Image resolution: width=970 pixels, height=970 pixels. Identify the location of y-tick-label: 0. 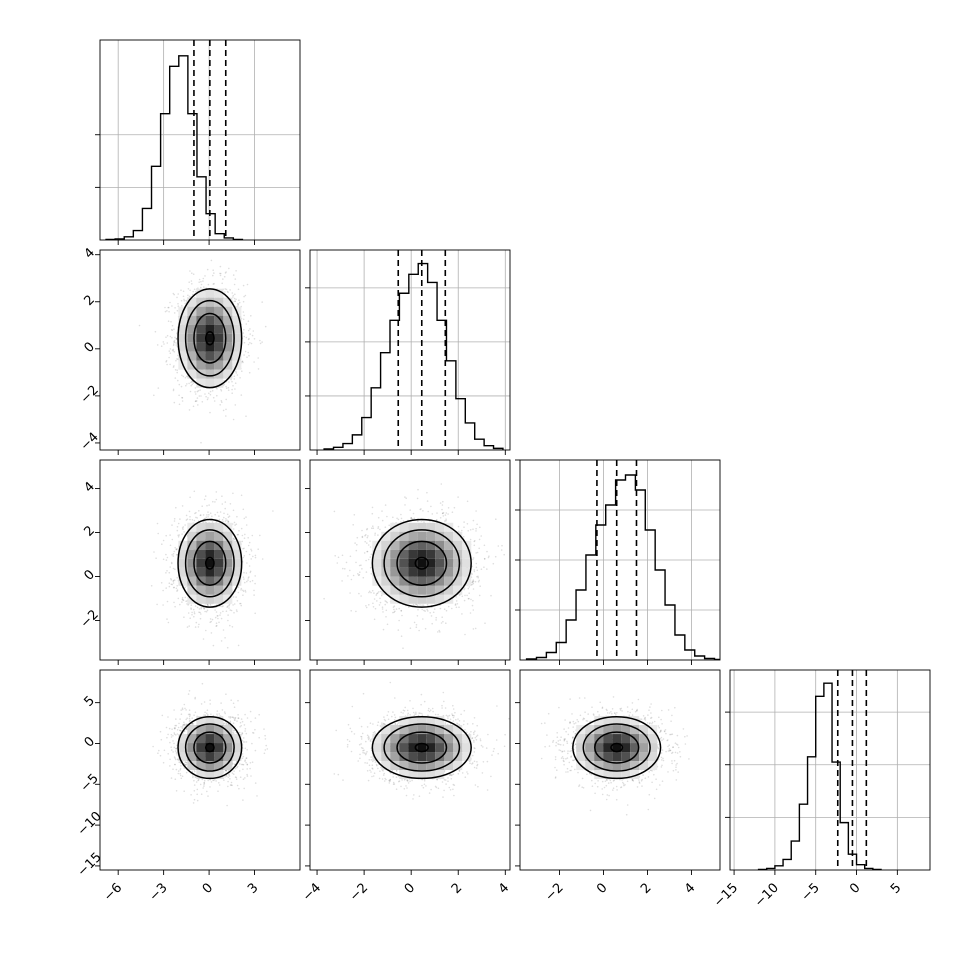
(90, 348).